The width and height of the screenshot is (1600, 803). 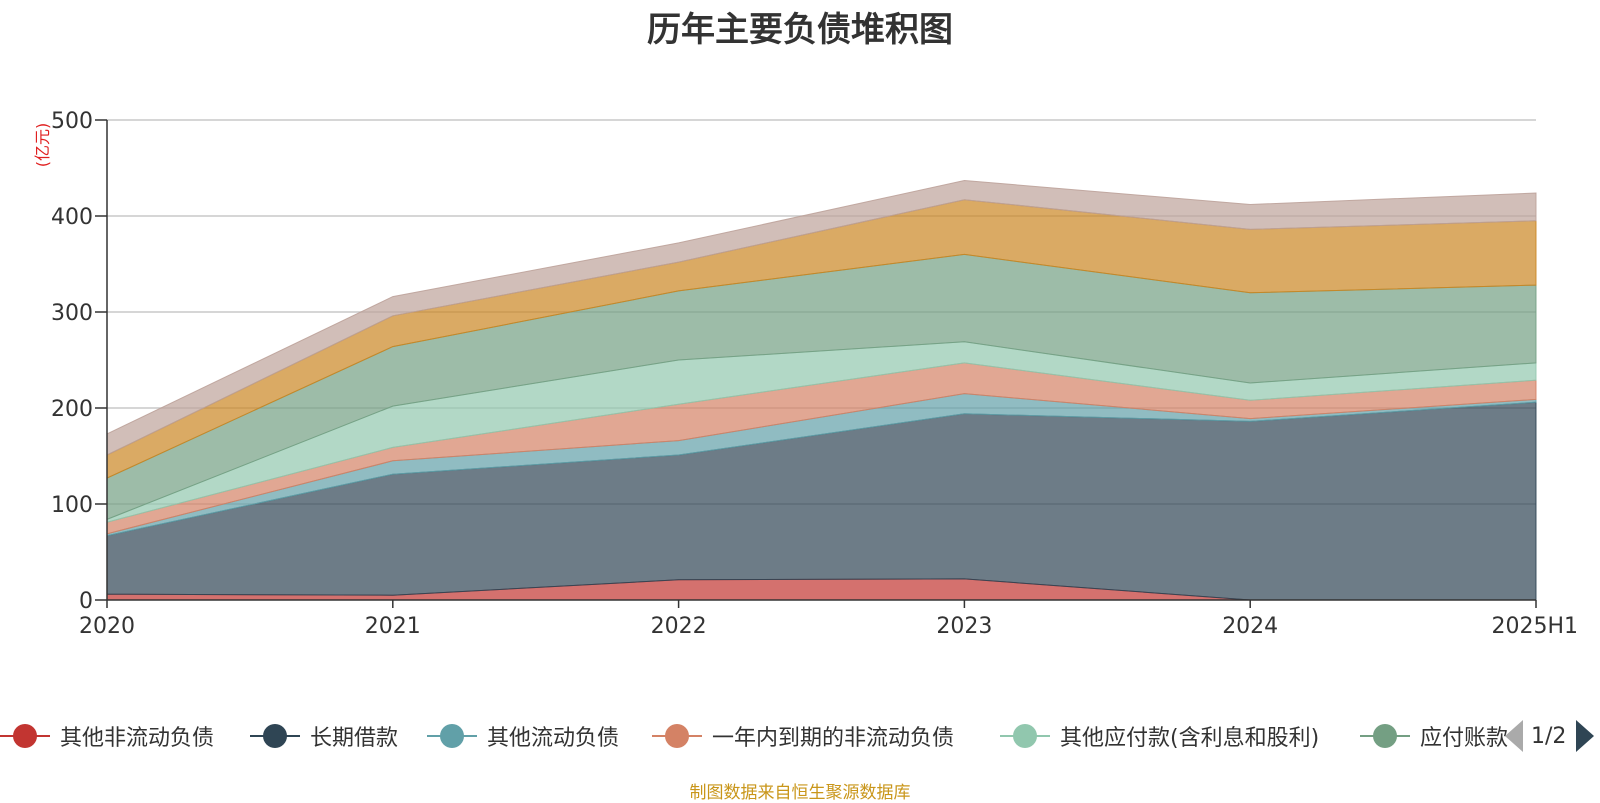 I want to click on y-tick-label-3: 300, so click(x=72, y=313).